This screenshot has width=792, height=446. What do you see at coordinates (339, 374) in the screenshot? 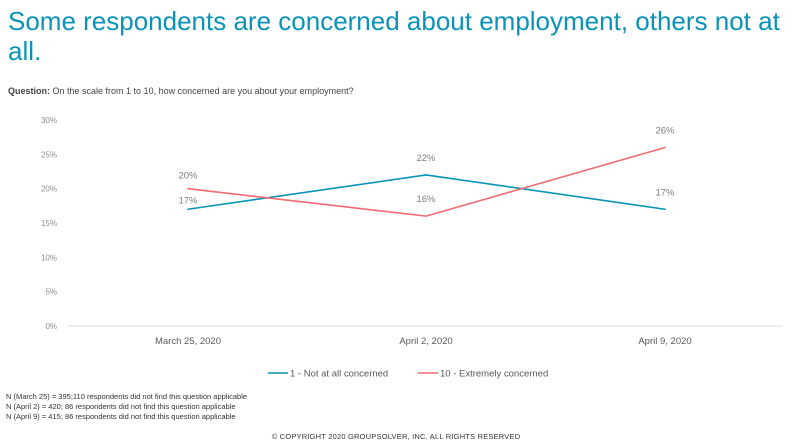
I see `legend-label: 1 - Not at all concerned` at bounding box center [339, 374].